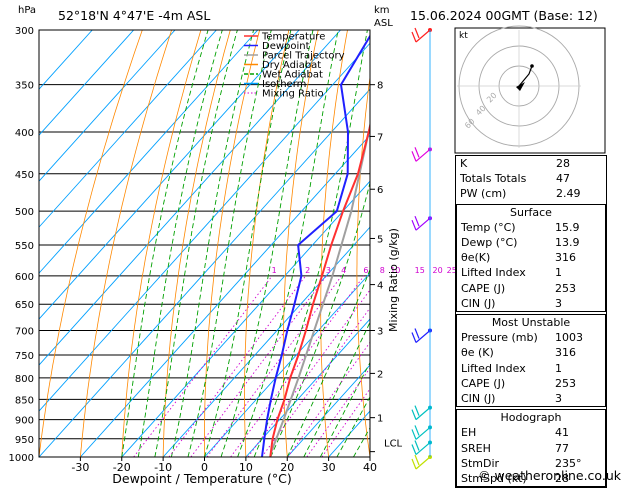 Image resolution: width=629 pixels, height=488 pixels. What do you see at coordinates (483, 383) in the screenshot?
I see `most-unstable-label: CAPE (J)` at bounding box center [483, 383].